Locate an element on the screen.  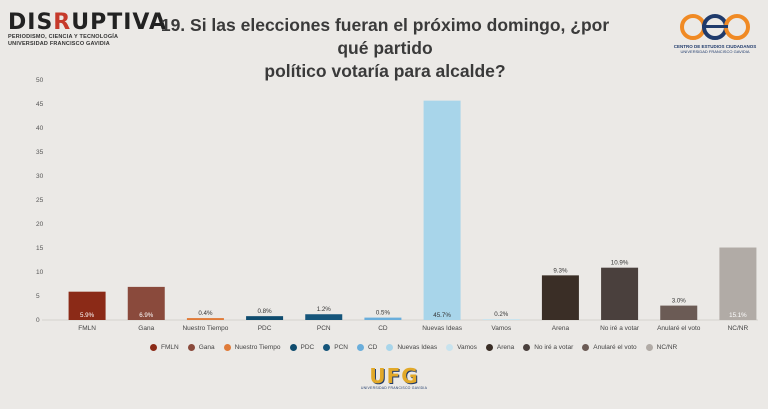
disruptiva-logo-text: DISRUPTIVA is located at coordinates (87, 22).